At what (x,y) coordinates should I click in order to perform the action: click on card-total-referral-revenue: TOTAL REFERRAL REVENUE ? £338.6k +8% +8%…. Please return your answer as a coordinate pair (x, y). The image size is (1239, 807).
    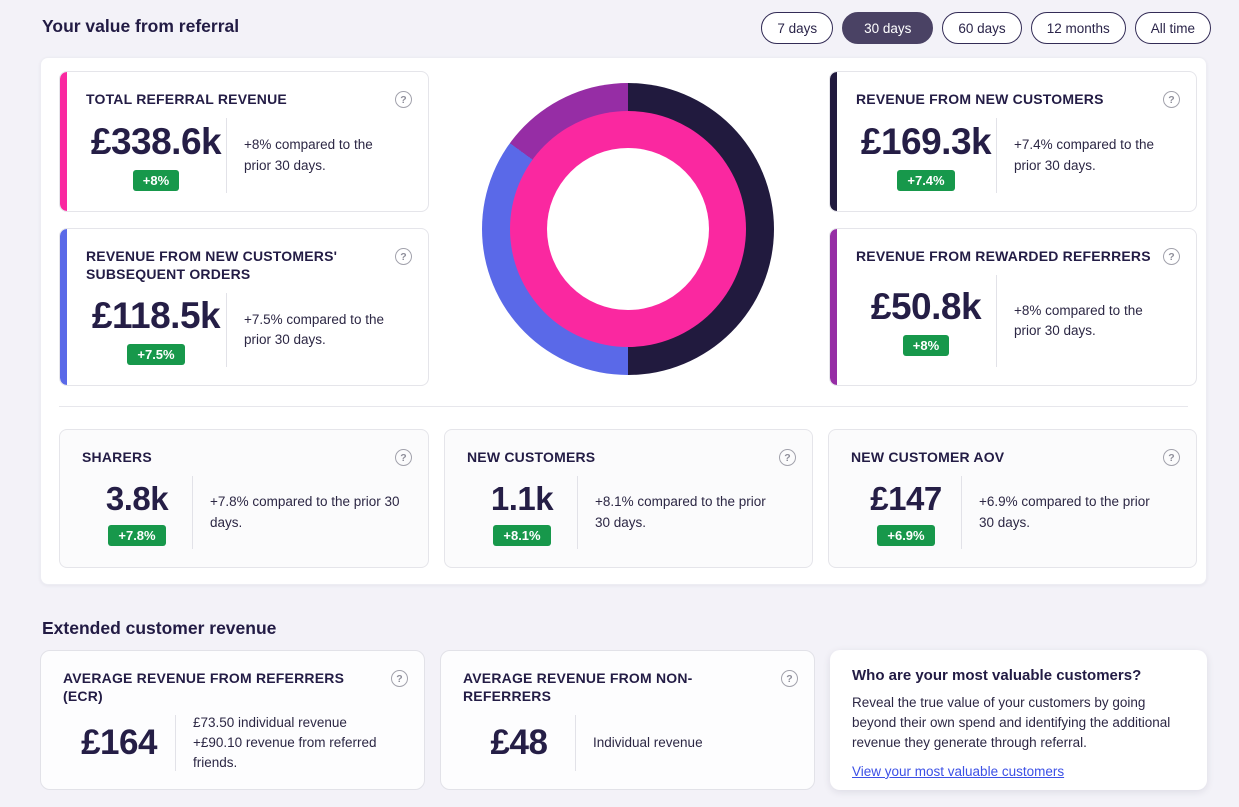
    Looking at the image, I should click on (244, 141).